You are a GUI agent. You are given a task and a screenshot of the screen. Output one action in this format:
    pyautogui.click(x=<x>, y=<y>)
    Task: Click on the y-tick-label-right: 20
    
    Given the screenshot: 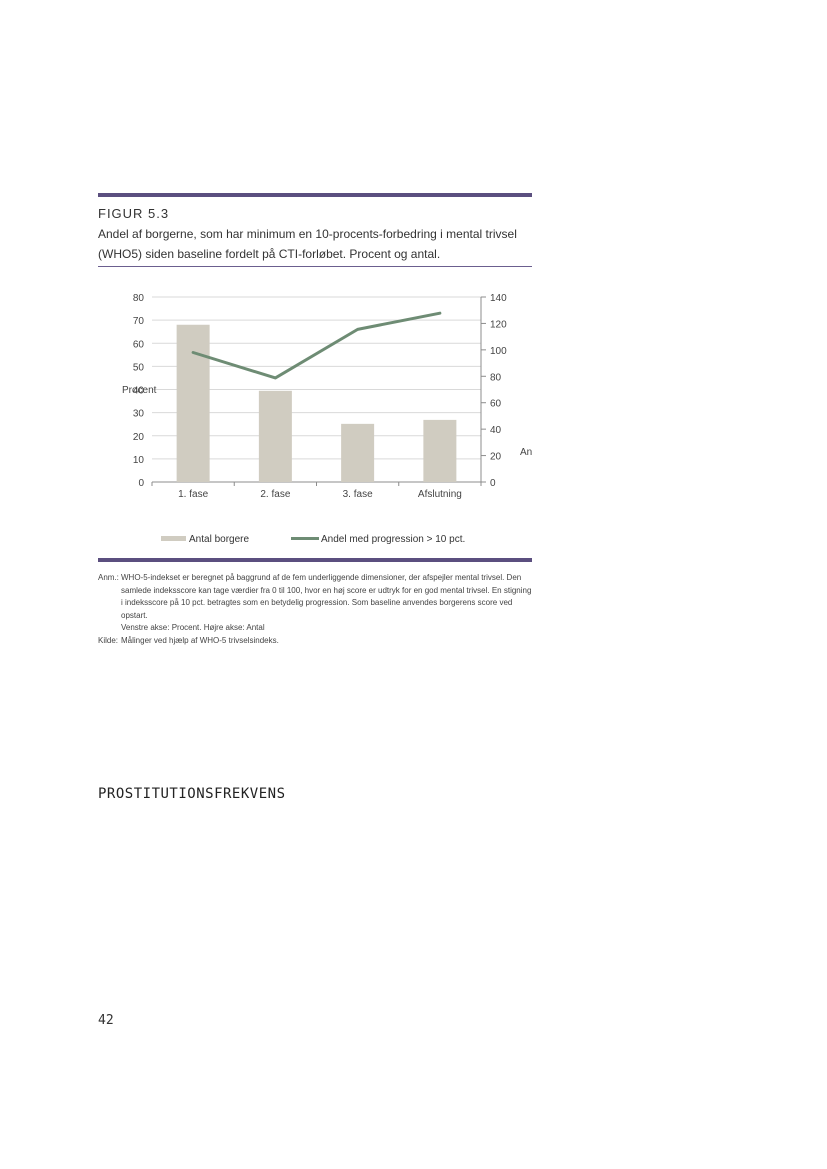 What is the action you would take?
    pyautogui.click(x=496, y=457)
    